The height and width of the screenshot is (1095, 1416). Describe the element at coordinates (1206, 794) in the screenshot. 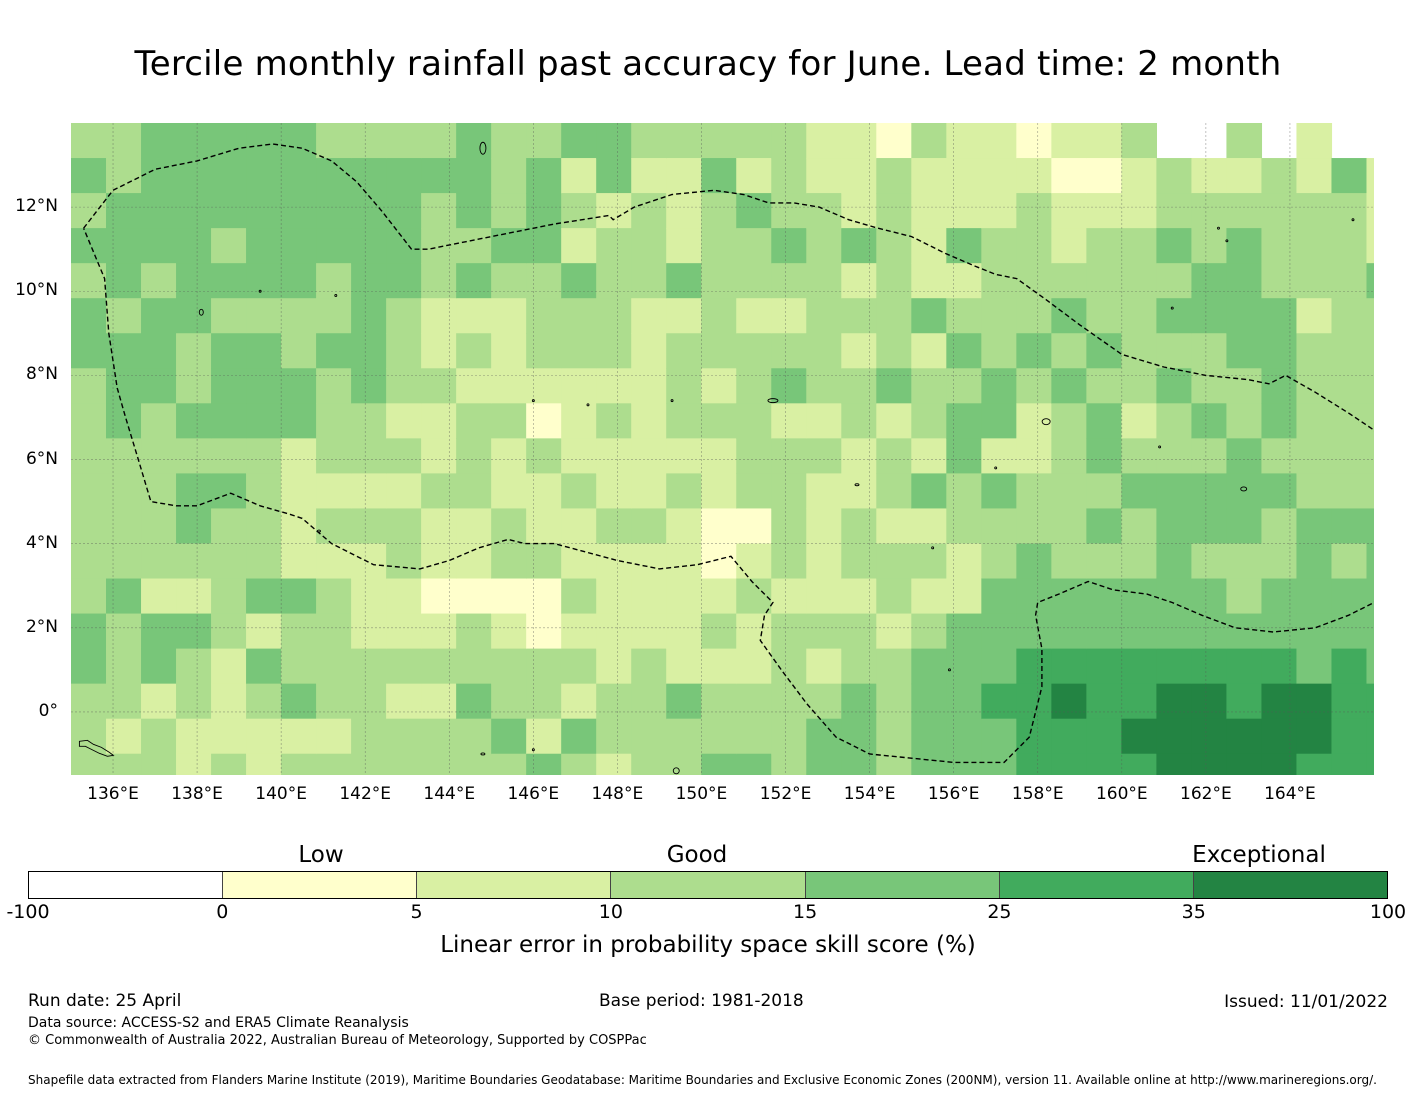

I see `longitude-tick-label: 162°E` at that location.